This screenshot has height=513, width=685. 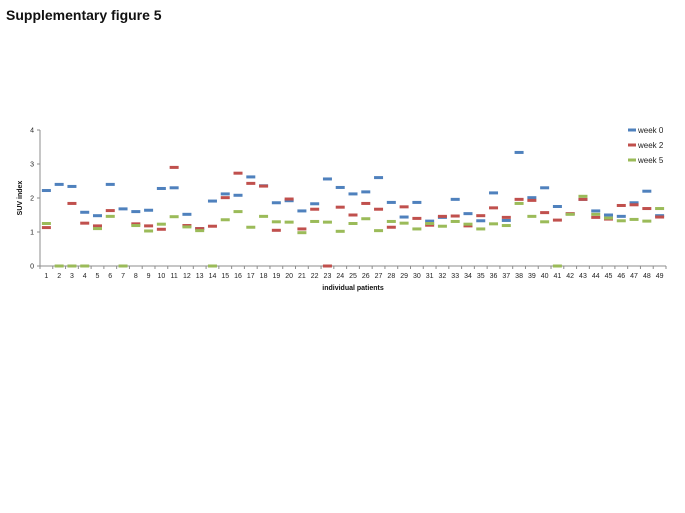 I want to click on x-tick-label: 44, so click(x=596, y=276).